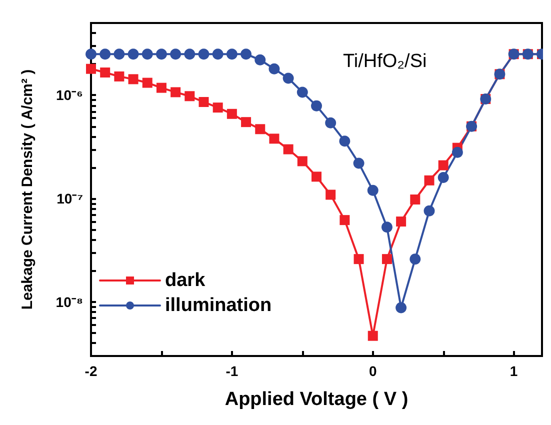 This screenshot has height=425, width=551. I want to click on legend-label: illumination, so click(218, 305).